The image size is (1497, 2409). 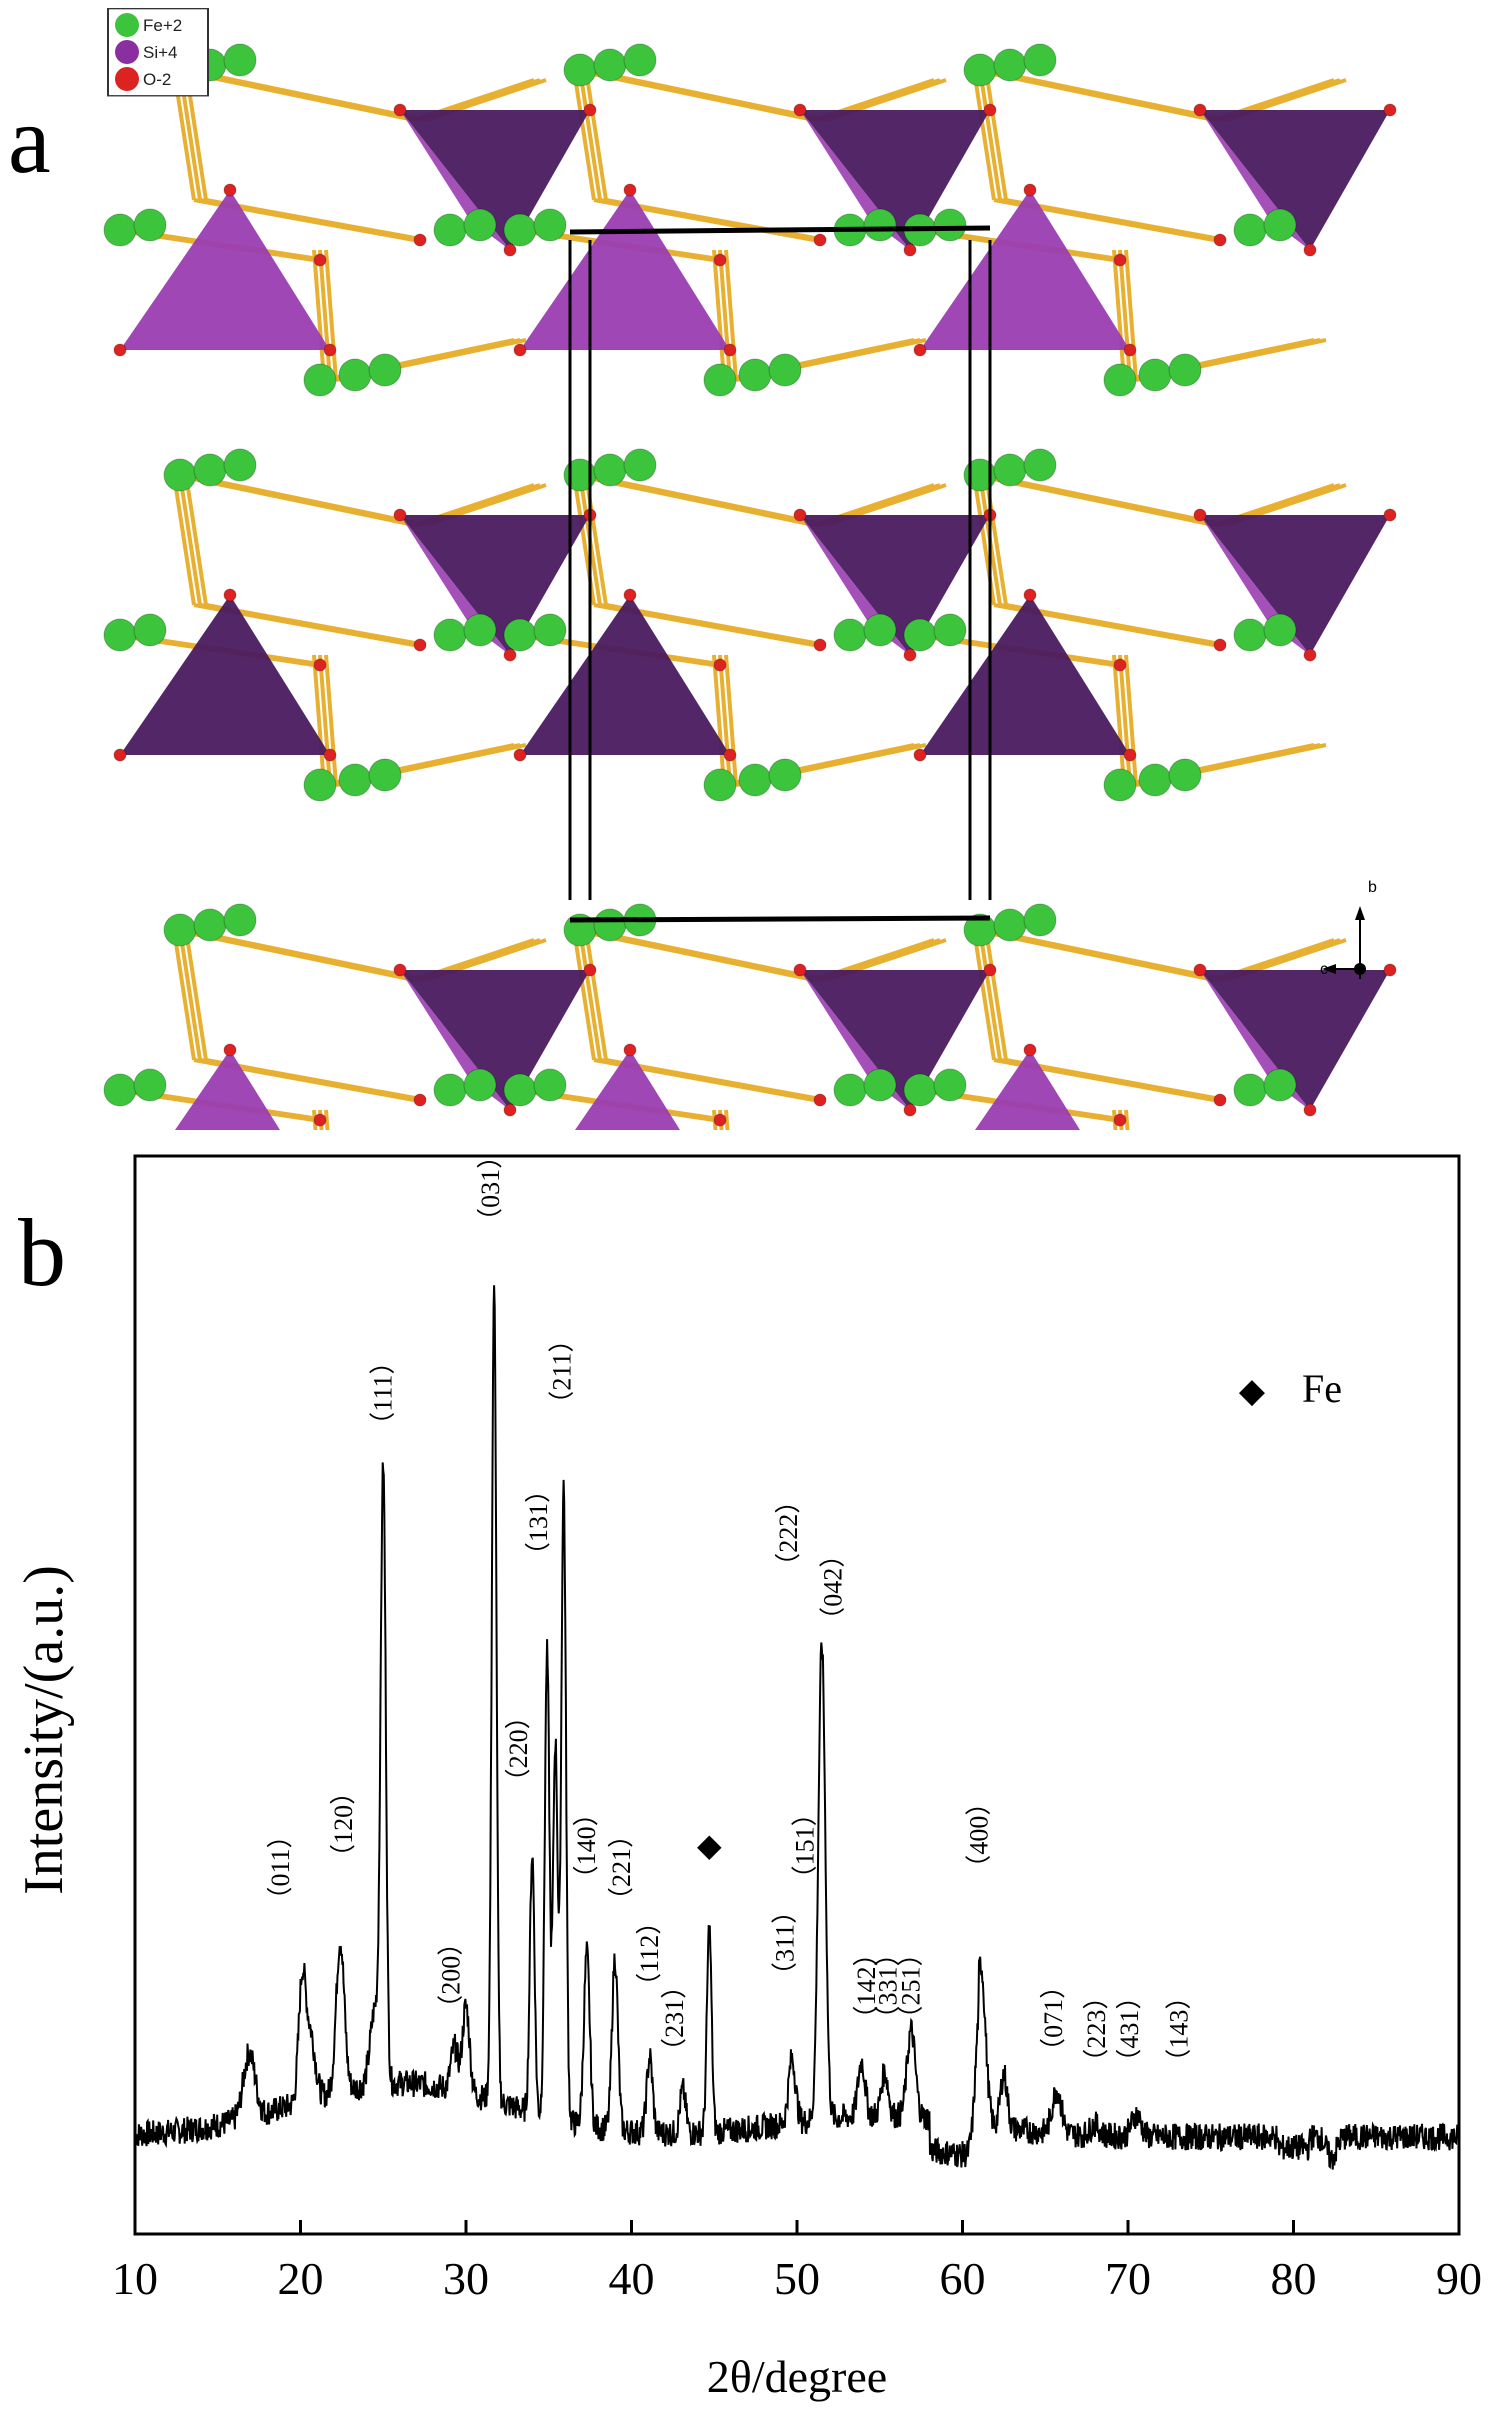 I want to click on peak-label: （223）, so click(x=1096, y=2029).